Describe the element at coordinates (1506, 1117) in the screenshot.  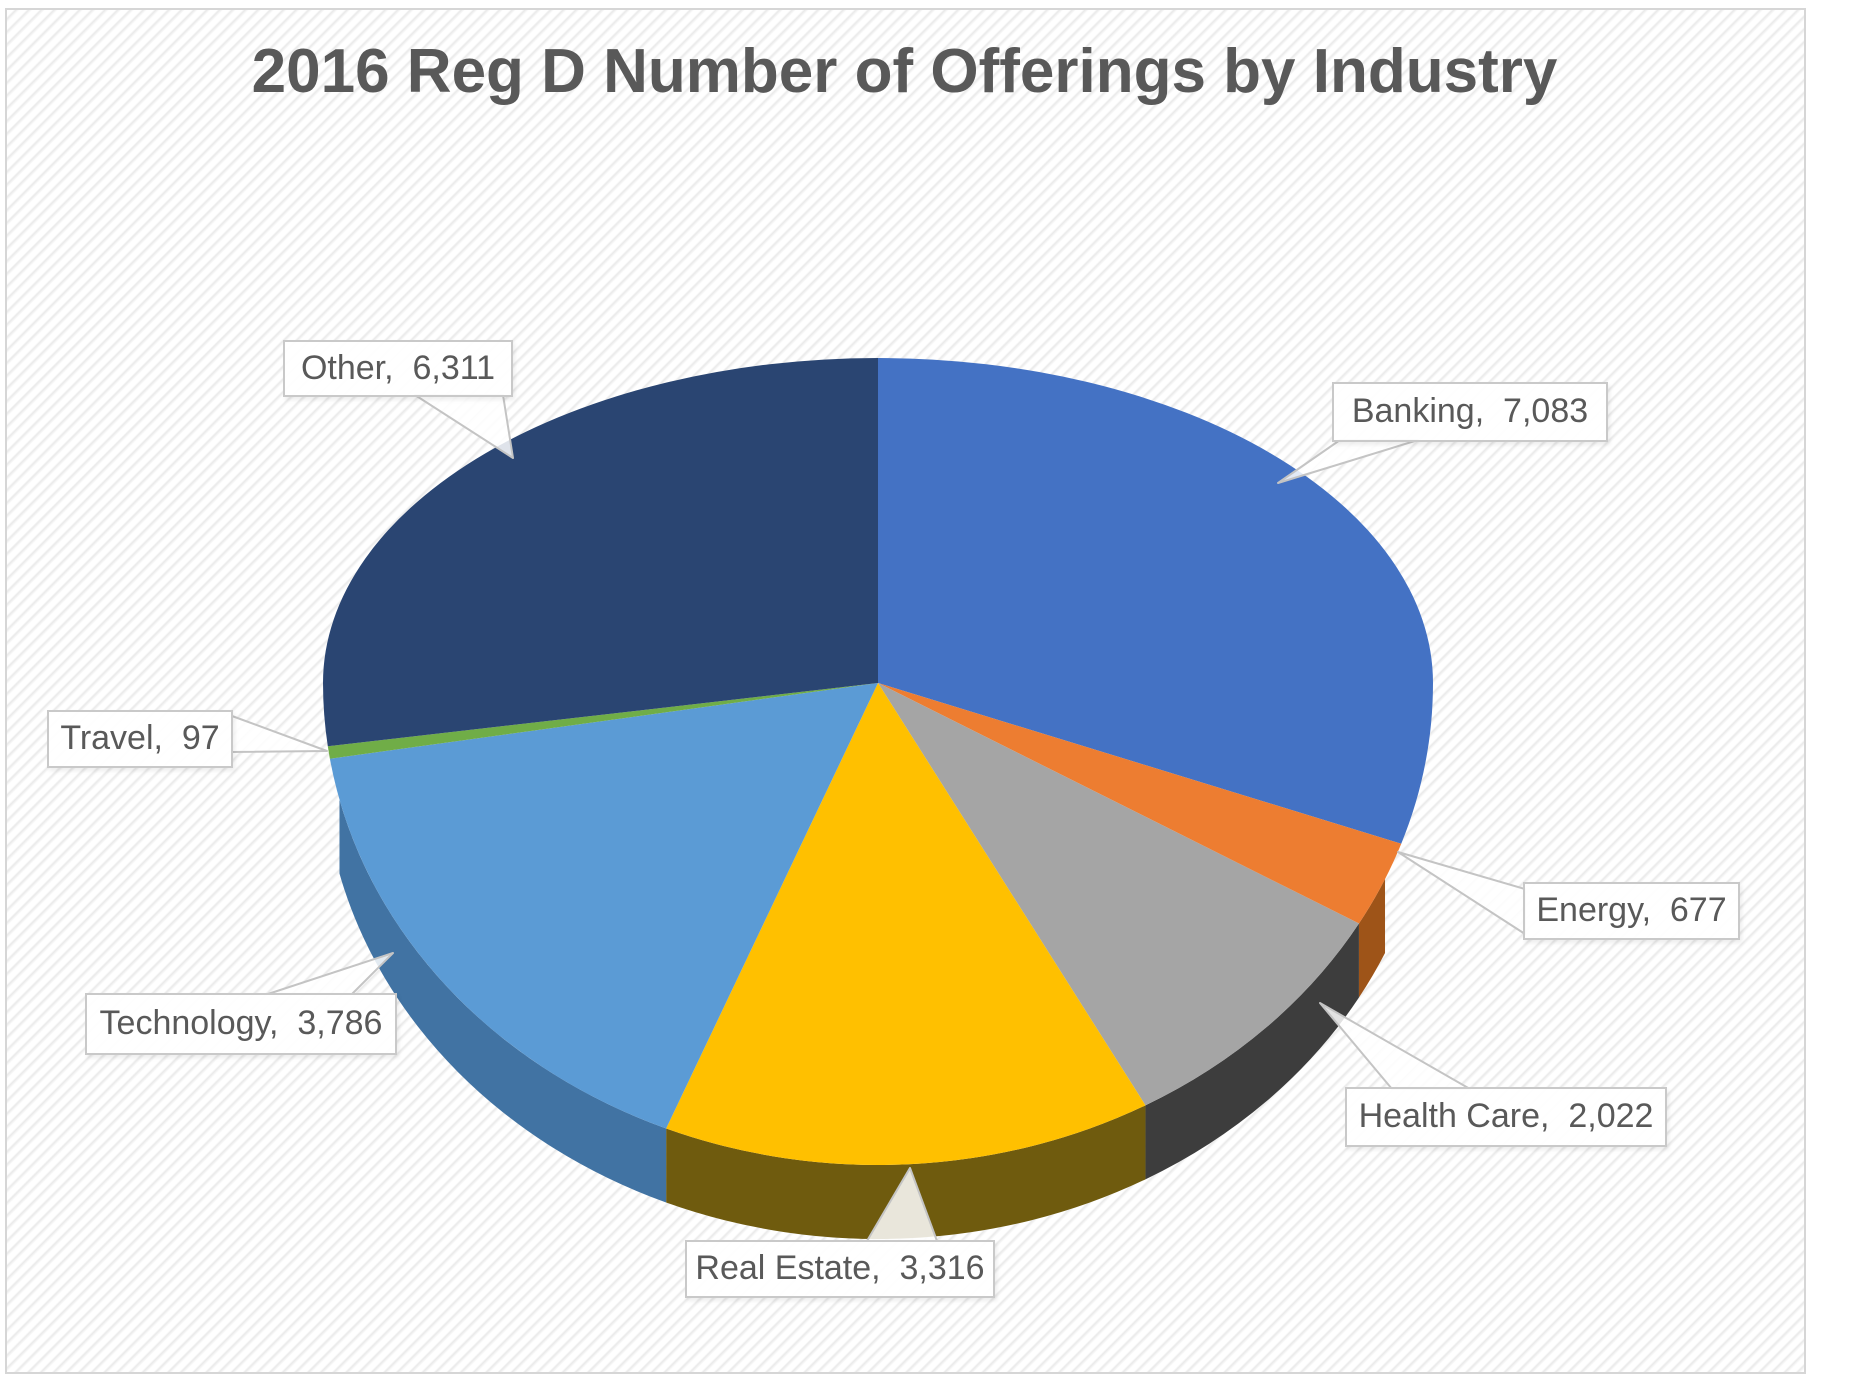
I see `data-label-health-care: Health Care, 2,022` at that location.